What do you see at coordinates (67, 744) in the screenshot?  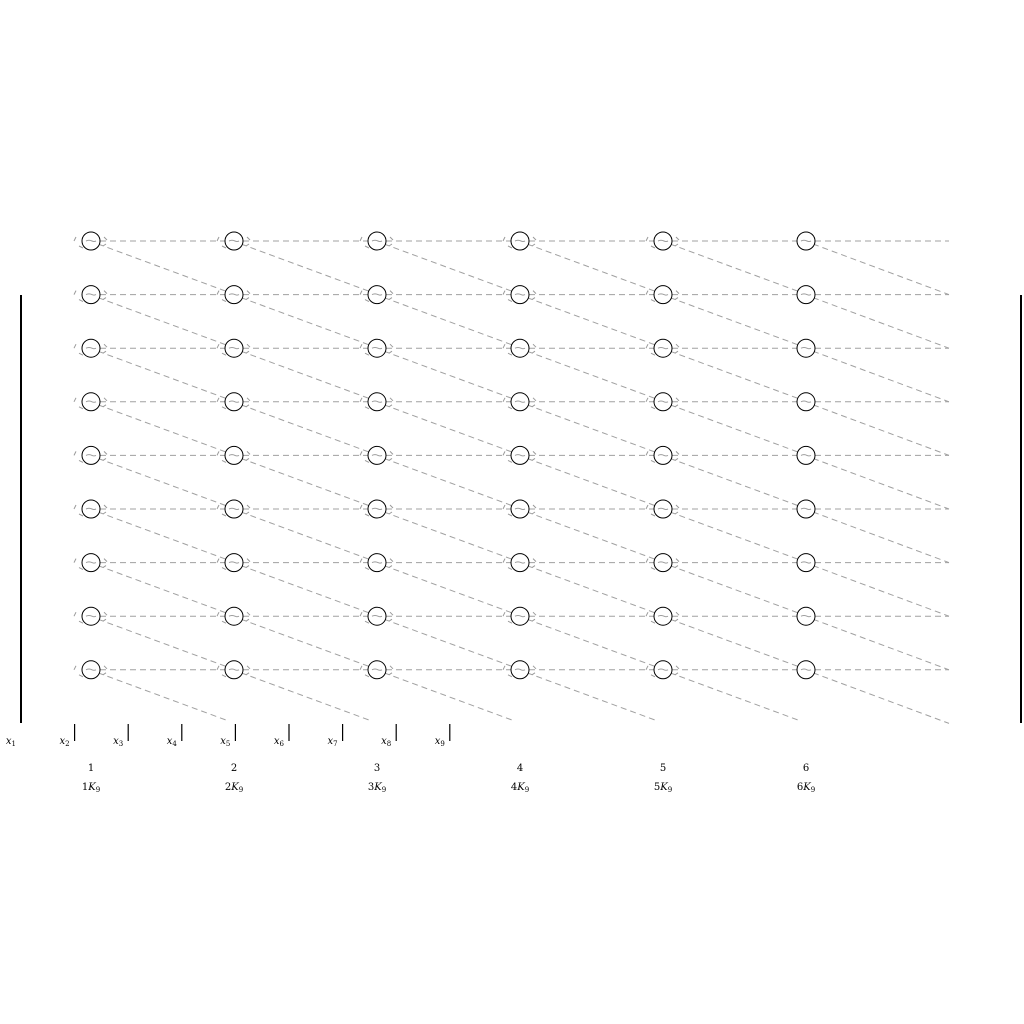 I see `x-marker-subscript: 2` at bounding box center [67, 744].